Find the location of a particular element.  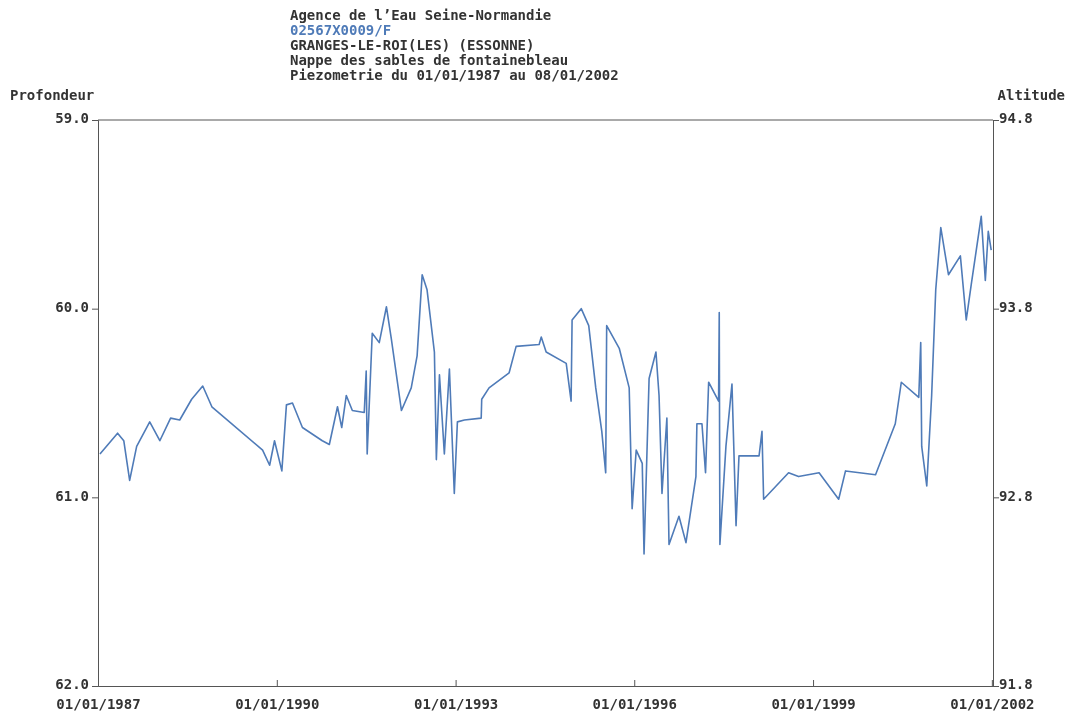

x-tick-label: 01/01/1999 is located at coordinates (813, 703).